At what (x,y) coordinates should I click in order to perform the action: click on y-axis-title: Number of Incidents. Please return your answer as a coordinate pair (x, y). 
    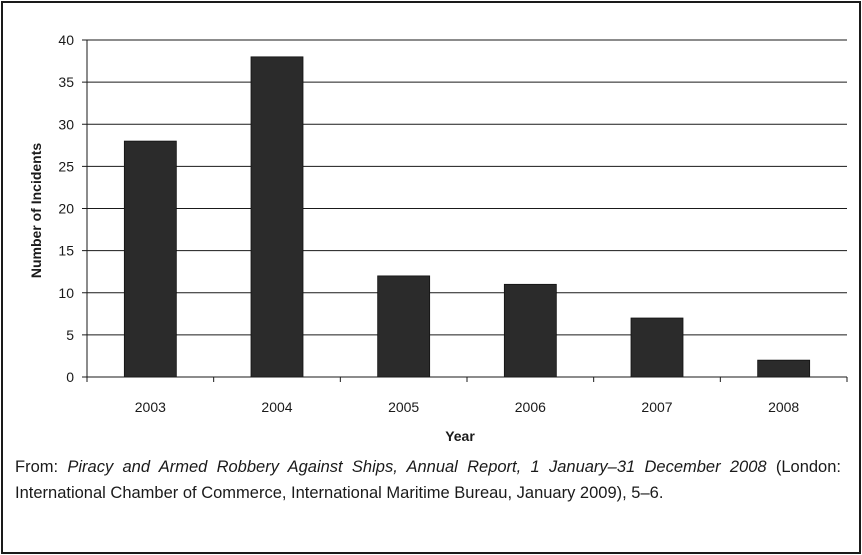
    Looking at the image, I should click on (36, 211).